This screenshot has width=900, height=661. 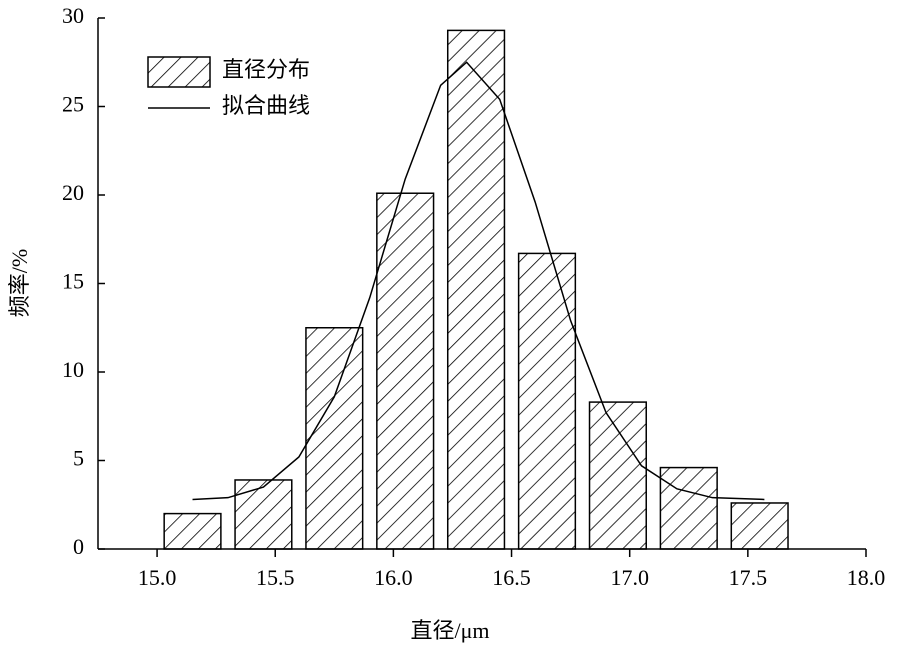 What do you see at coordinates (629, 577) in the screenshot?
I see `x-tick-label: 17.0` at bounding box center [629, 577].